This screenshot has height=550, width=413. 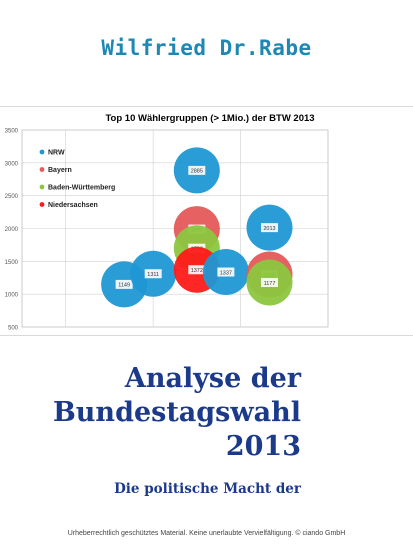 I want to click on book-title: Analyse der Bundestagswahl 2013, so click(x=151, y=413).